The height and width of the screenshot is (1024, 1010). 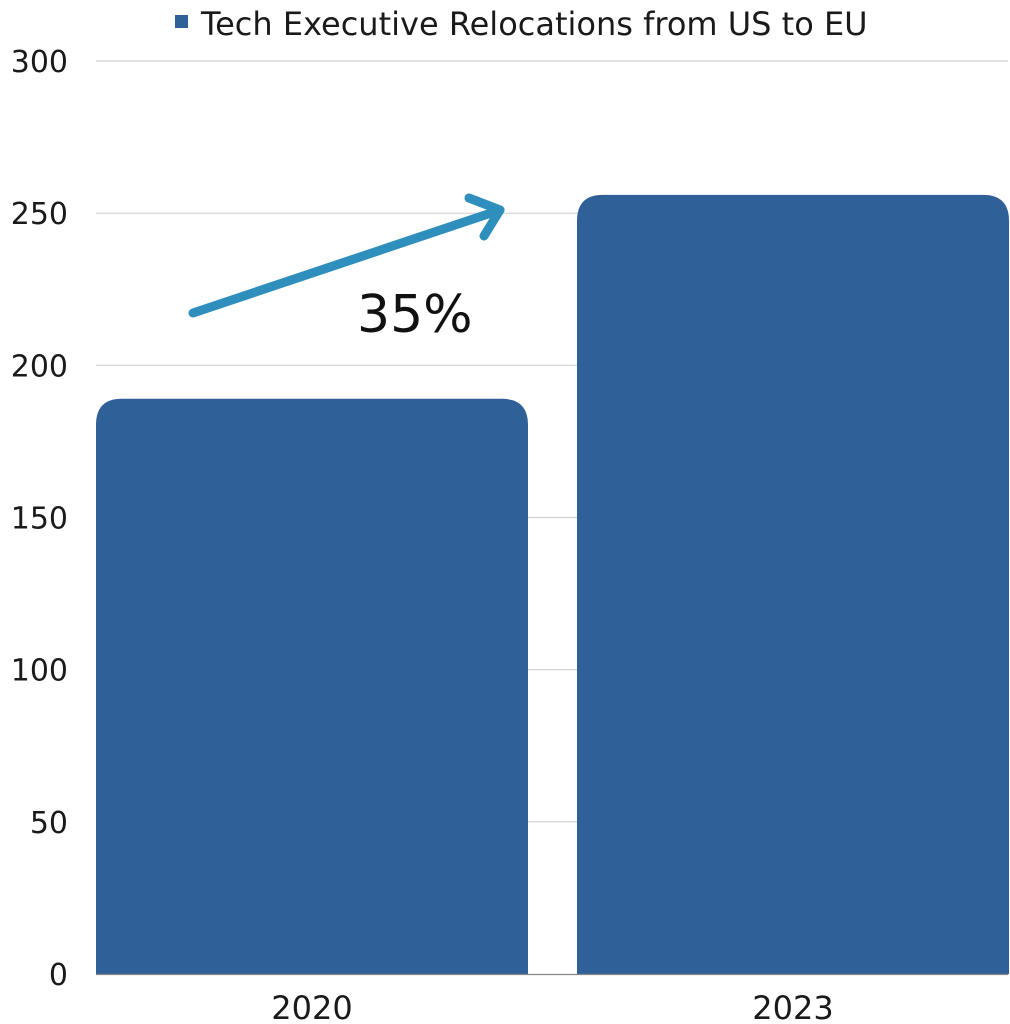 I want to click on y-tick-label: 0, so click(x=58, y=975).